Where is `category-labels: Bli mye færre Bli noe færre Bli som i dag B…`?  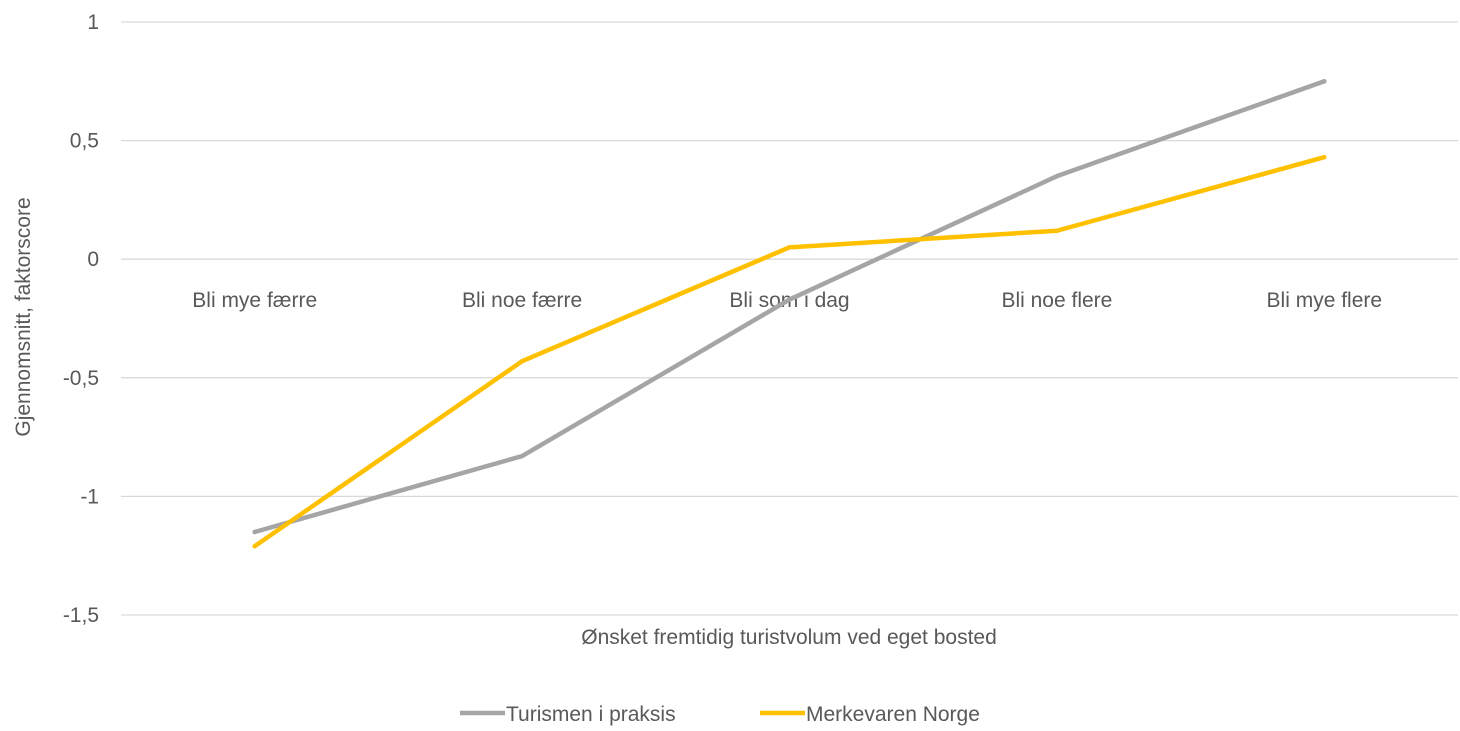 category-labels: Bli mye færre Bli noe færre Bli som i dag B… is located at coordinates (787, 300).